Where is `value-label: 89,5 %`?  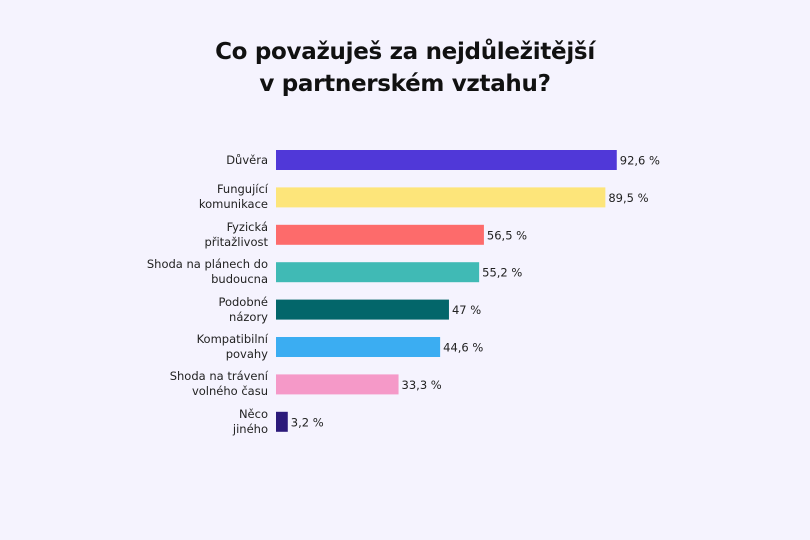
value-label: 89,5 % is located at coordinates (628, 198).